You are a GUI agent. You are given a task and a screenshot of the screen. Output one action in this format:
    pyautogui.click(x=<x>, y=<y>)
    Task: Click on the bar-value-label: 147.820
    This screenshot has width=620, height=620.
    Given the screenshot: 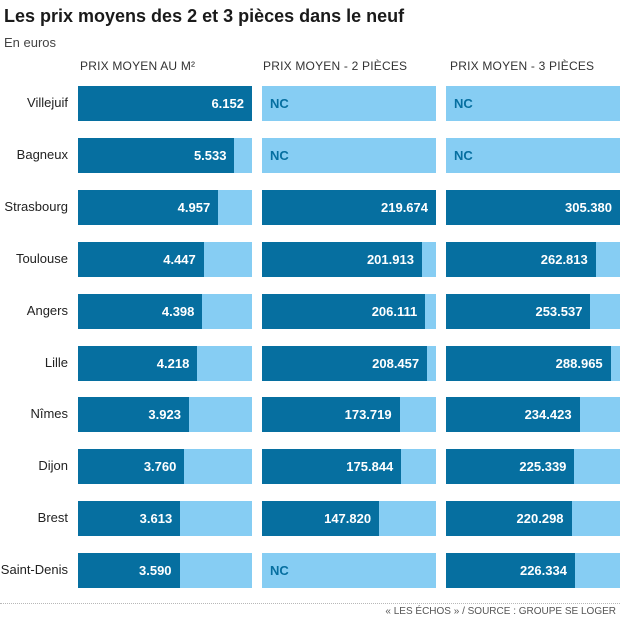 What is the action you would take?
    pyautogui.click(x=348, y=519)
    